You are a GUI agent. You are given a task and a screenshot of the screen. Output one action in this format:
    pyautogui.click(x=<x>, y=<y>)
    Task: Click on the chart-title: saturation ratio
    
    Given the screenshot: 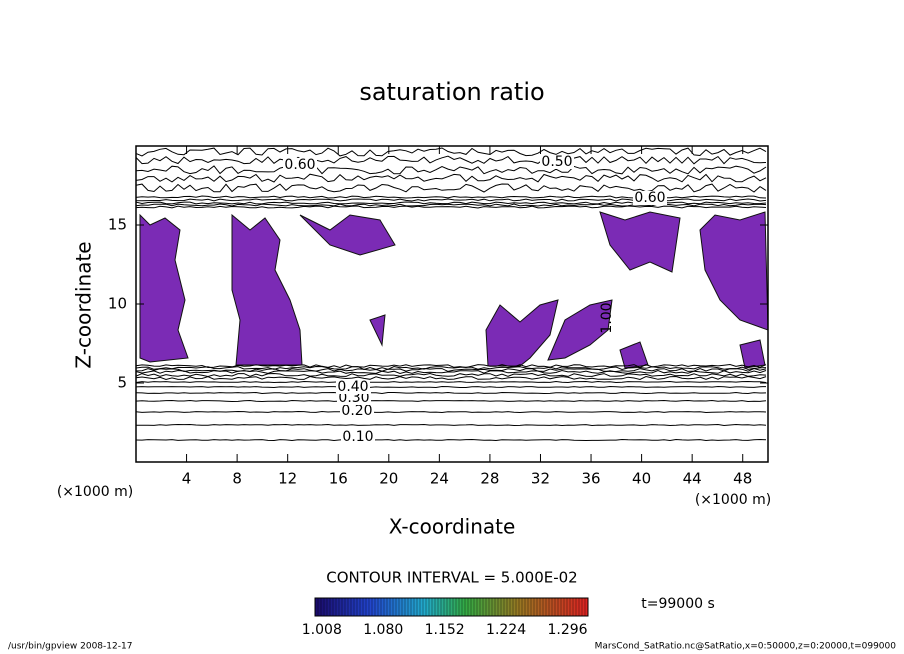 What is the action you would take?
    pyautogui.click(x=451, y=92)
    